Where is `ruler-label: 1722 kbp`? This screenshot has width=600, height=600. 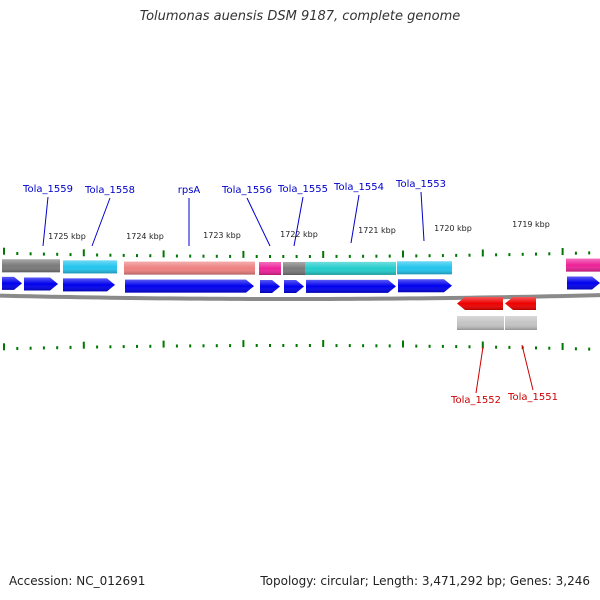 ruler-label: 1722 kbp is located at coordinates (299, 234).